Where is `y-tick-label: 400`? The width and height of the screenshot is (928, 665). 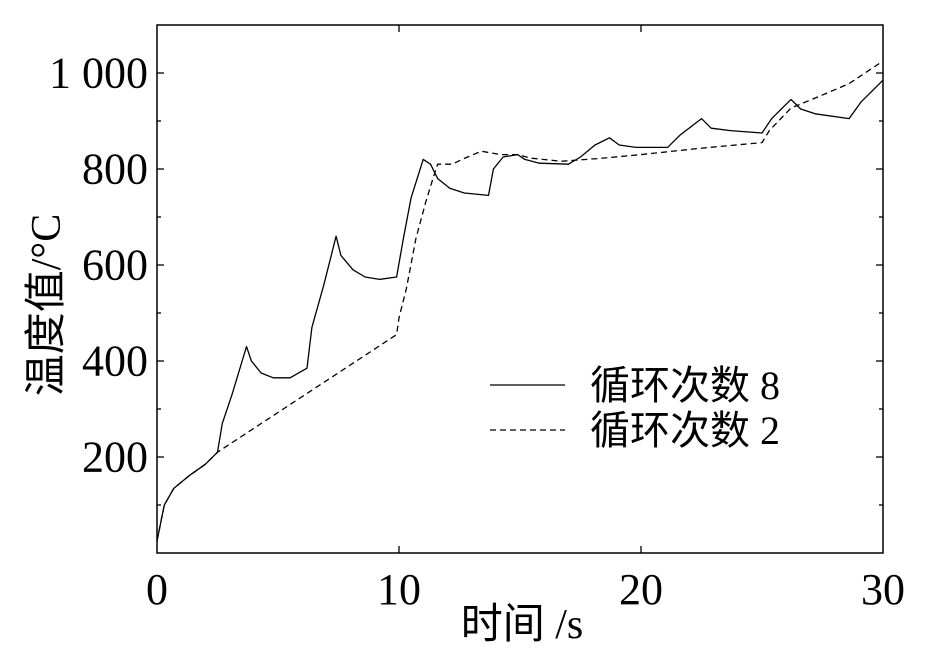
y-tick-label: 400 is located at coordinates (115, 361).